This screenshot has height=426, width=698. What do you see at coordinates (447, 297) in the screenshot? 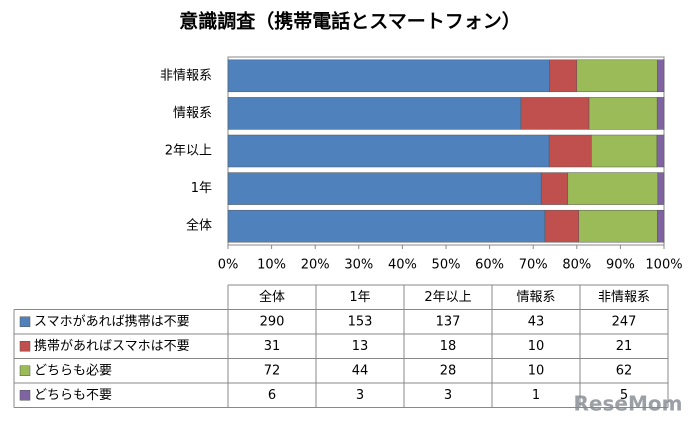
I see `table-header: 2年以上` at bounding box center [447, 297].